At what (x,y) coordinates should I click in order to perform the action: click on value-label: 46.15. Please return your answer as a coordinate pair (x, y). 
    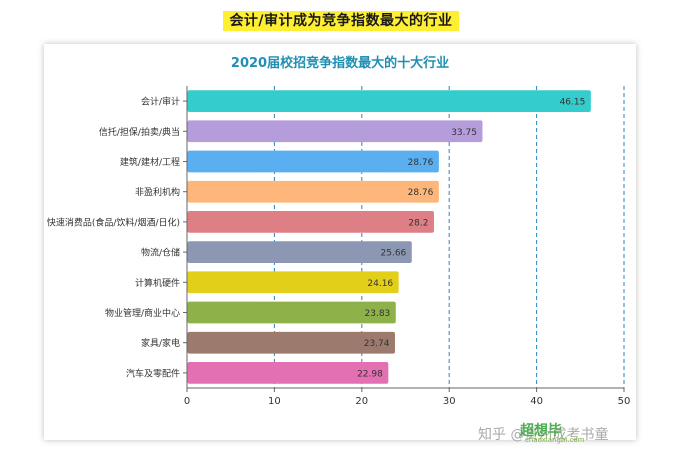
    Looking at the image, I should click on (573, 103).